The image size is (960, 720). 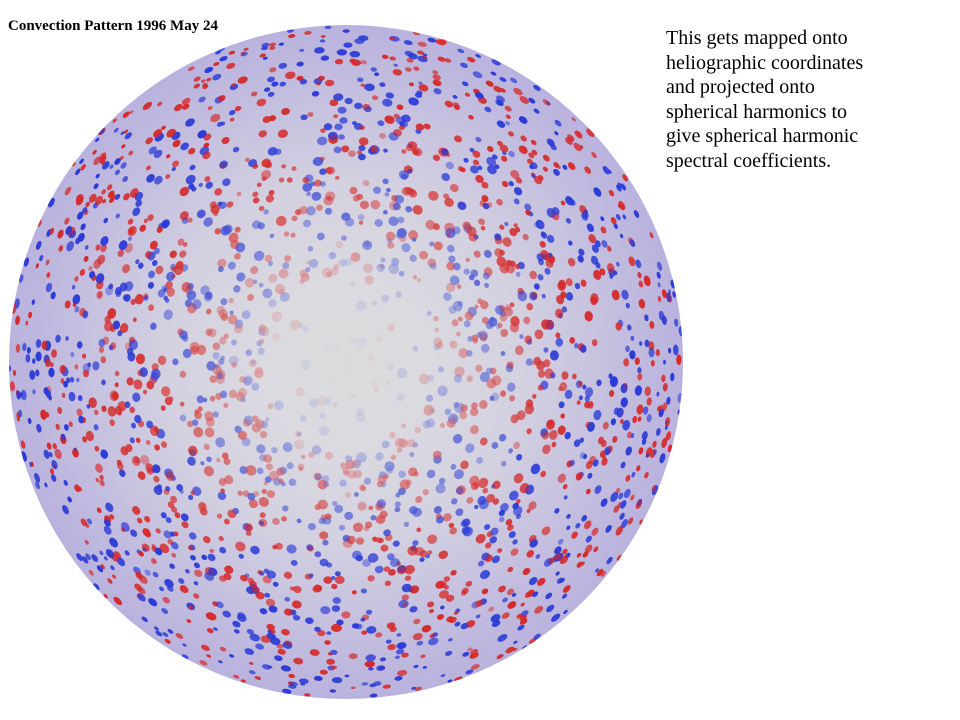 I want to click on caption-line: spectral coefficients., so click(x=749, y=160).